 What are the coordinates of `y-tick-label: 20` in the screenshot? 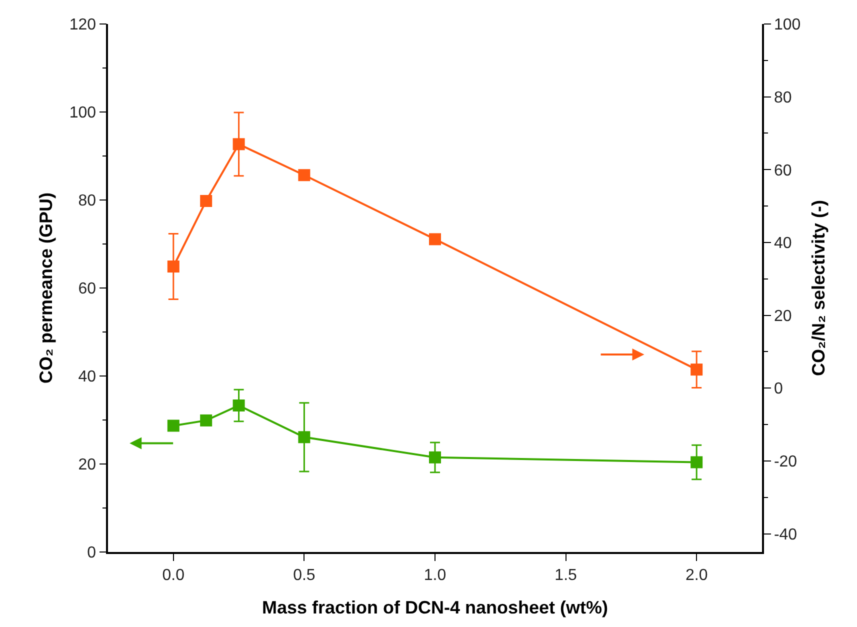 It's located at (87, 465).